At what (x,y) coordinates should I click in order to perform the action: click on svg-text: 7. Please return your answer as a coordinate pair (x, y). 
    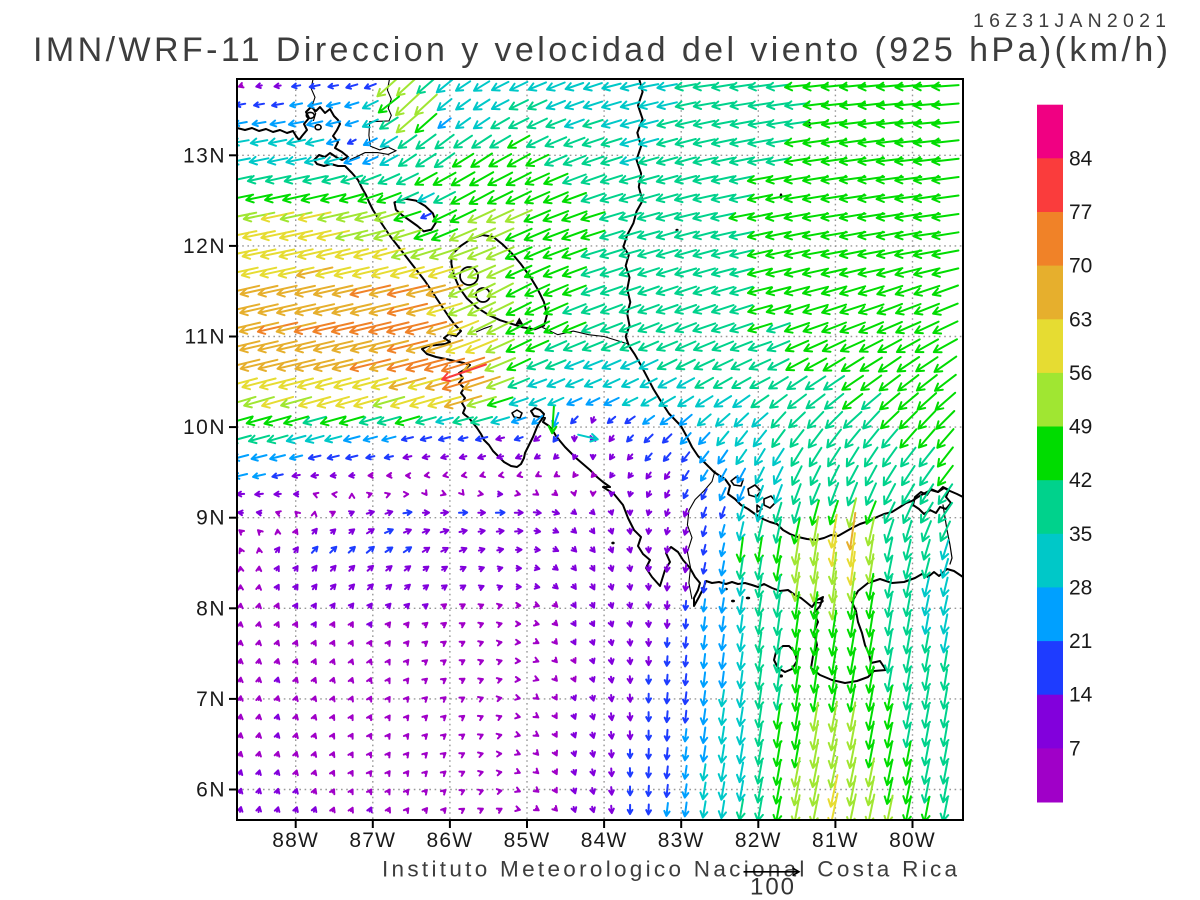
    Looking at the image, I should click on (1075, 748).